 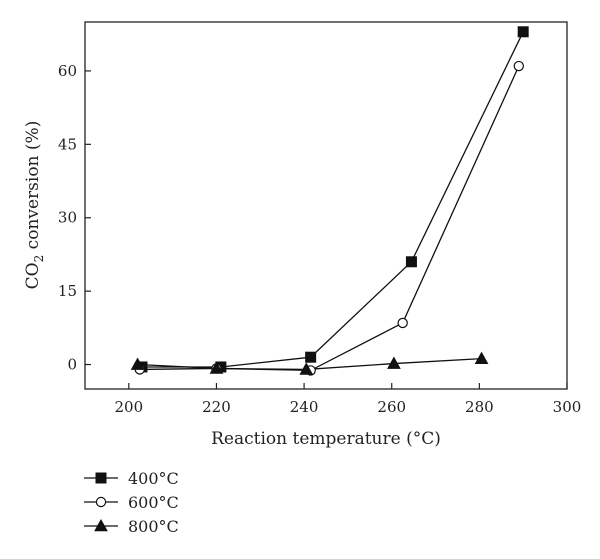 I want to click on y-tick-label: 60, so click(x=67, y=71).